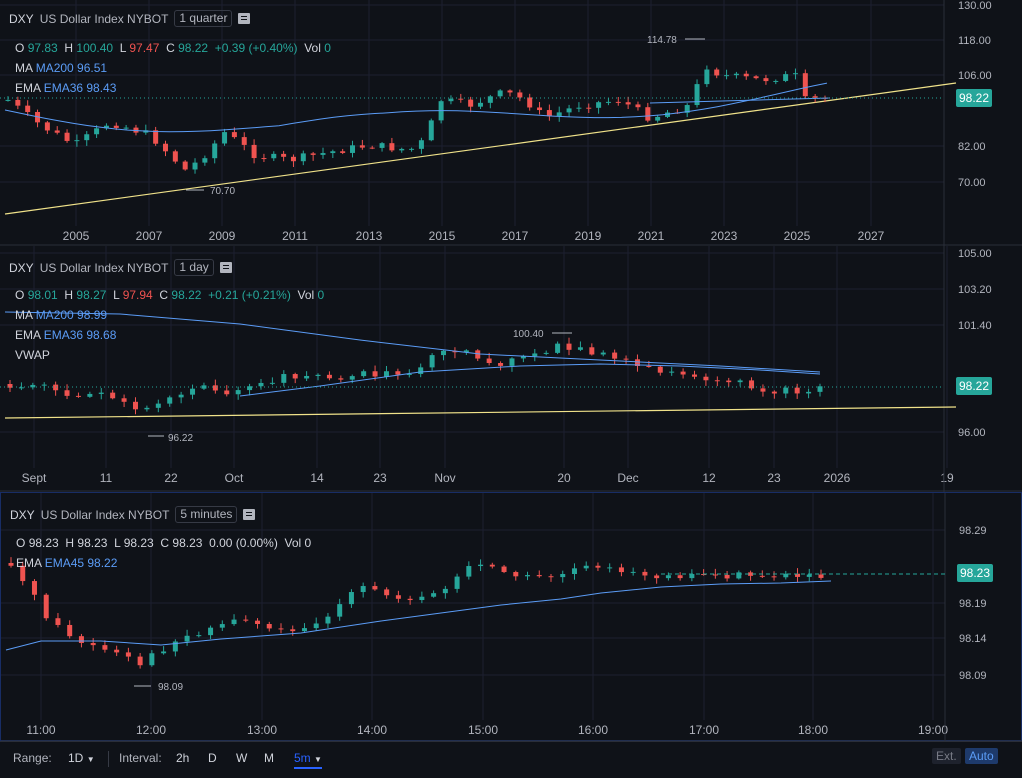 The width and height of the screenshot is (1022, 778). What do you see at coordinates (975, 290) in the screenshot?
I see `y-axis-tick-label: 103.20` at bounding box center [975, 290].